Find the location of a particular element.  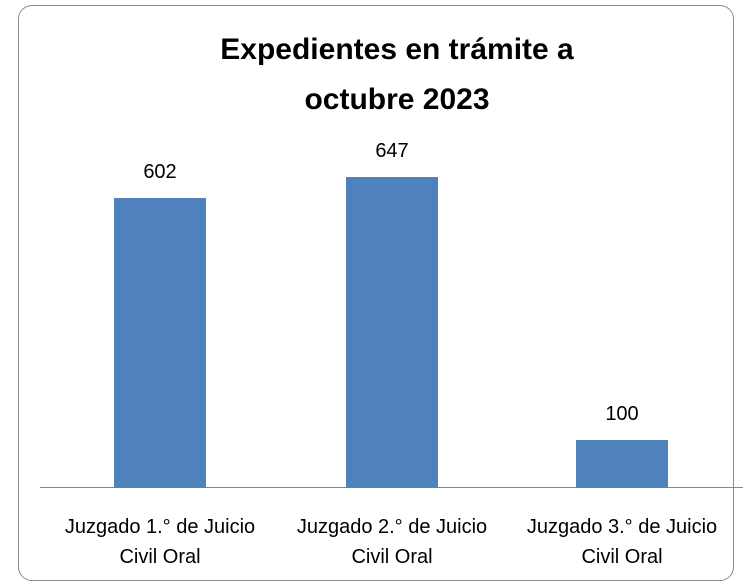

x-tick-label: Juzgado 1.° de Juicio Civil Oral is located at coordinates (160, 542).